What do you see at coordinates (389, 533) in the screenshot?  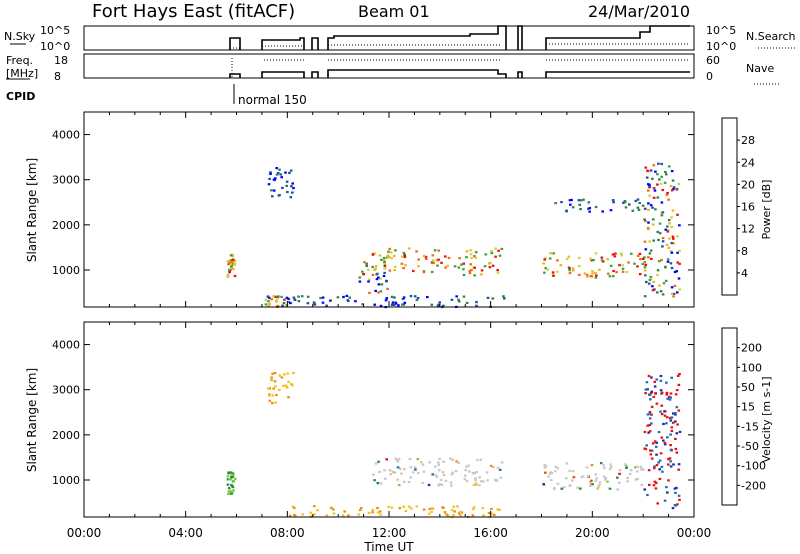 I see `time-tick-label: 12:00` at bounding box center [389, 533].